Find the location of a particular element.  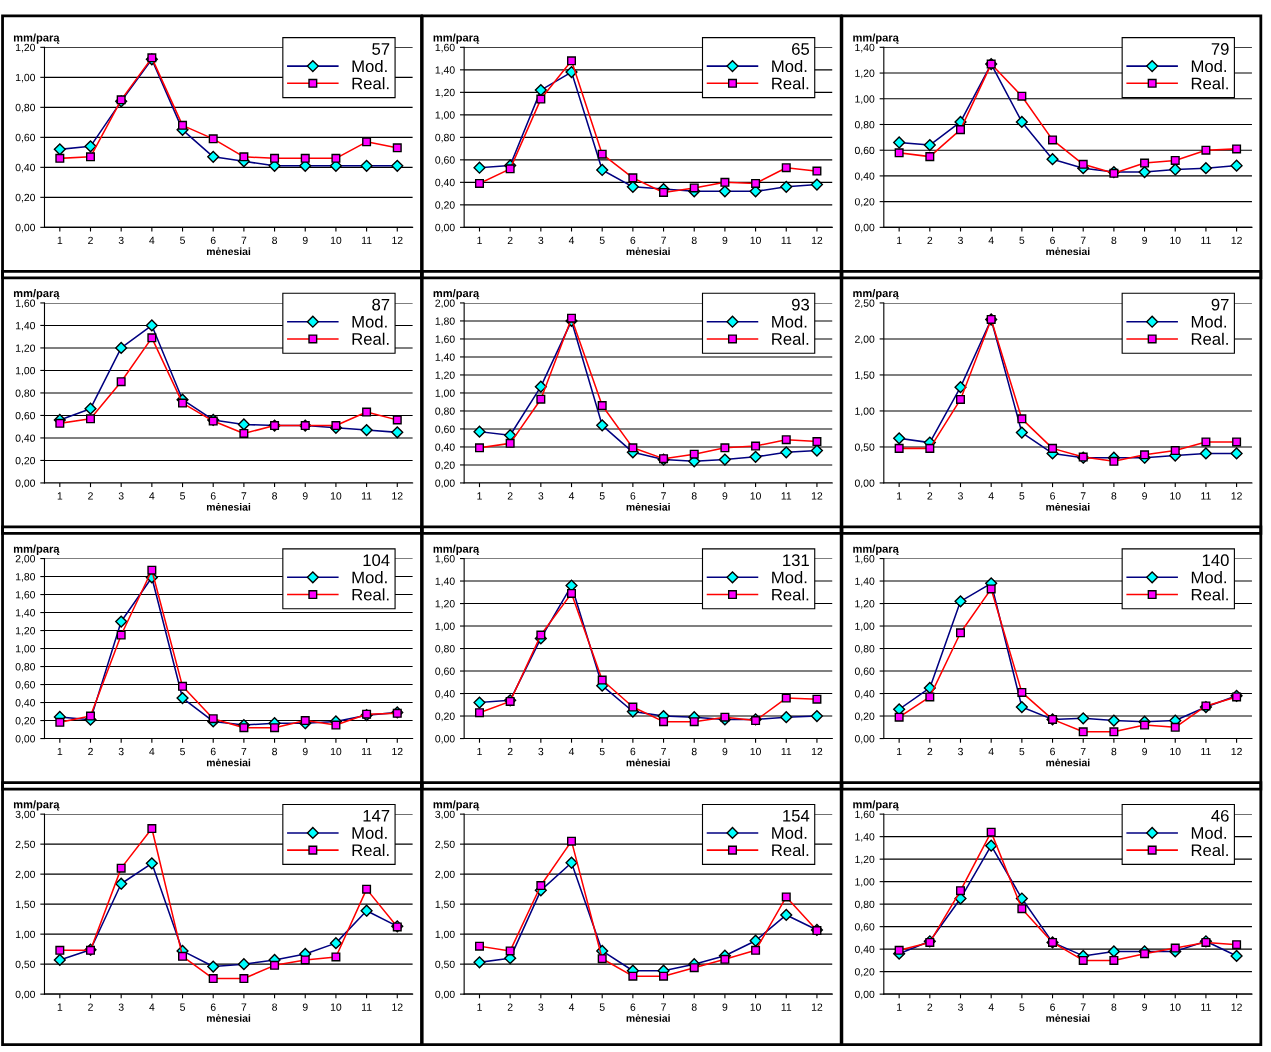

legend-title: 131 is located at coordinates (796, 560).